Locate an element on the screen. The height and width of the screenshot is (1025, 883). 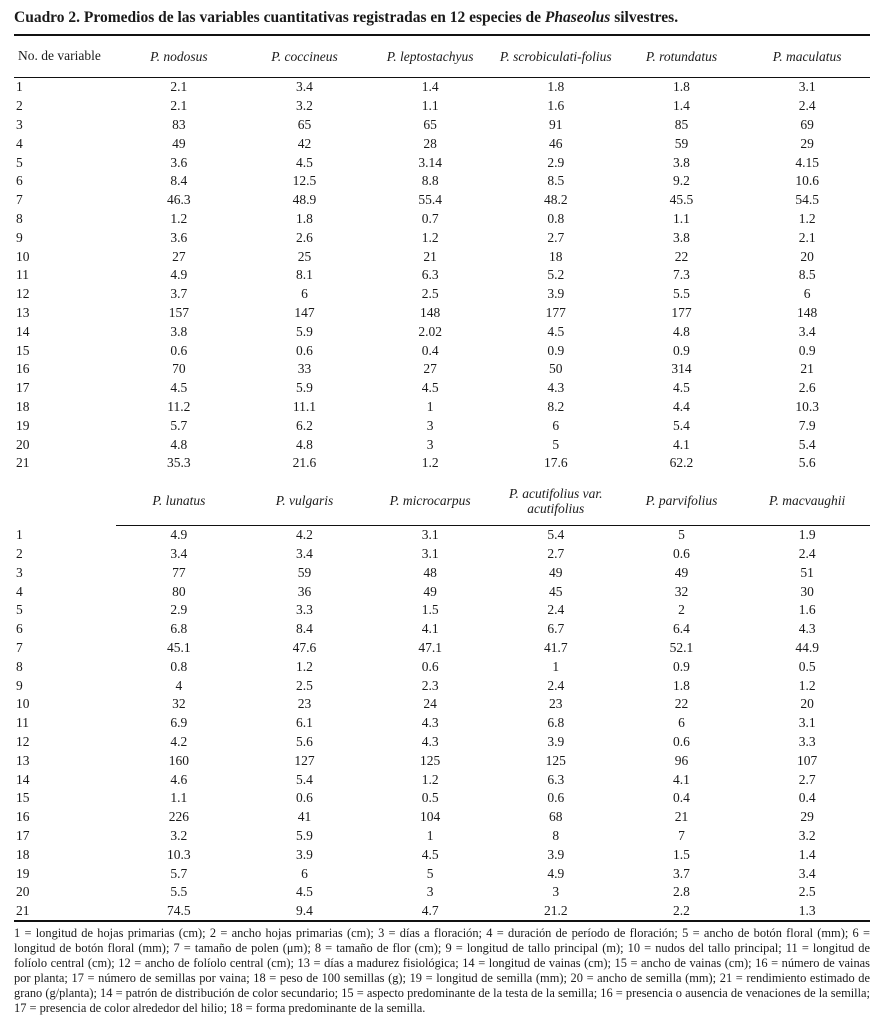
variable-number: 10 is located at coordinates (23, 256).